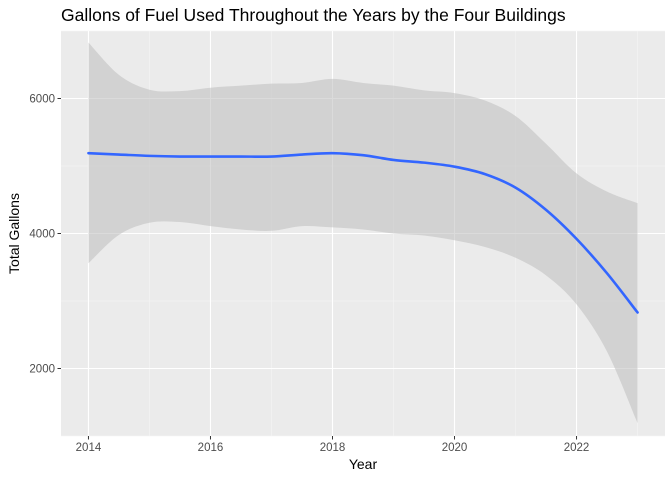 The height and width of the screenshot is (480, 672). I want to click on y-axis: 2000 4000 6000, so click(45, 235).